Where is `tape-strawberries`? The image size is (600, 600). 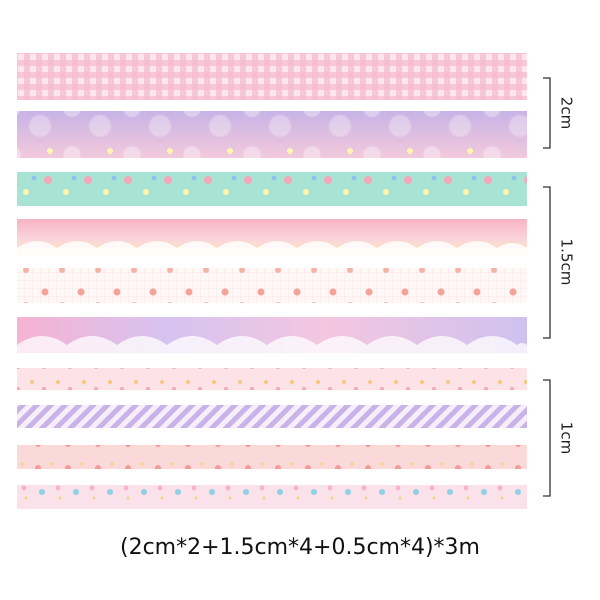
tape-strawberries is located at coordinates (272, 457).